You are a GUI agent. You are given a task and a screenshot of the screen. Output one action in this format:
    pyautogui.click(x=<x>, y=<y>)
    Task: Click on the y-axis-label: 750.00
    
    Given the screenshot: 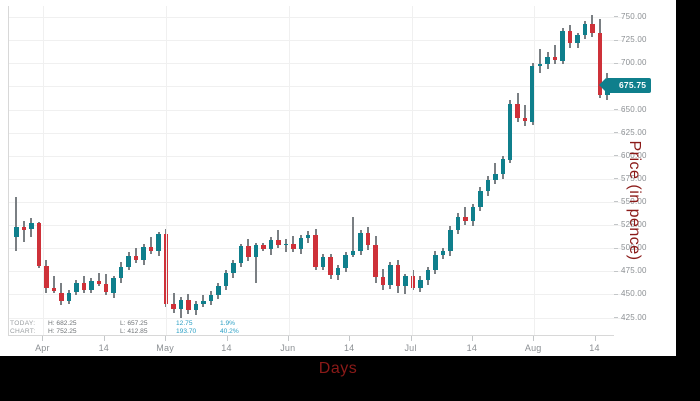 What is the action you would take?
    pyautogui.click(x=634, y=17)
    